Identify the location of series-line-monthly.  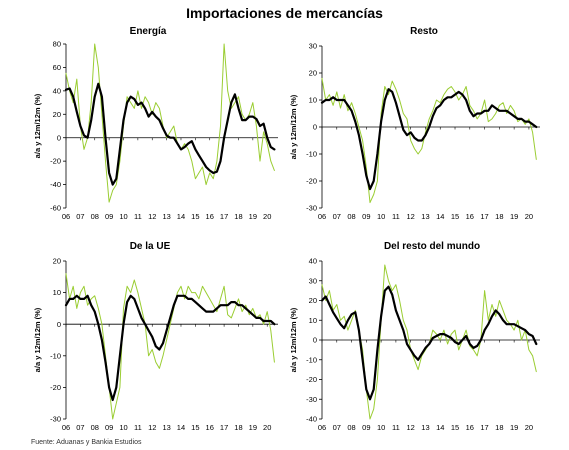
(170, 346).